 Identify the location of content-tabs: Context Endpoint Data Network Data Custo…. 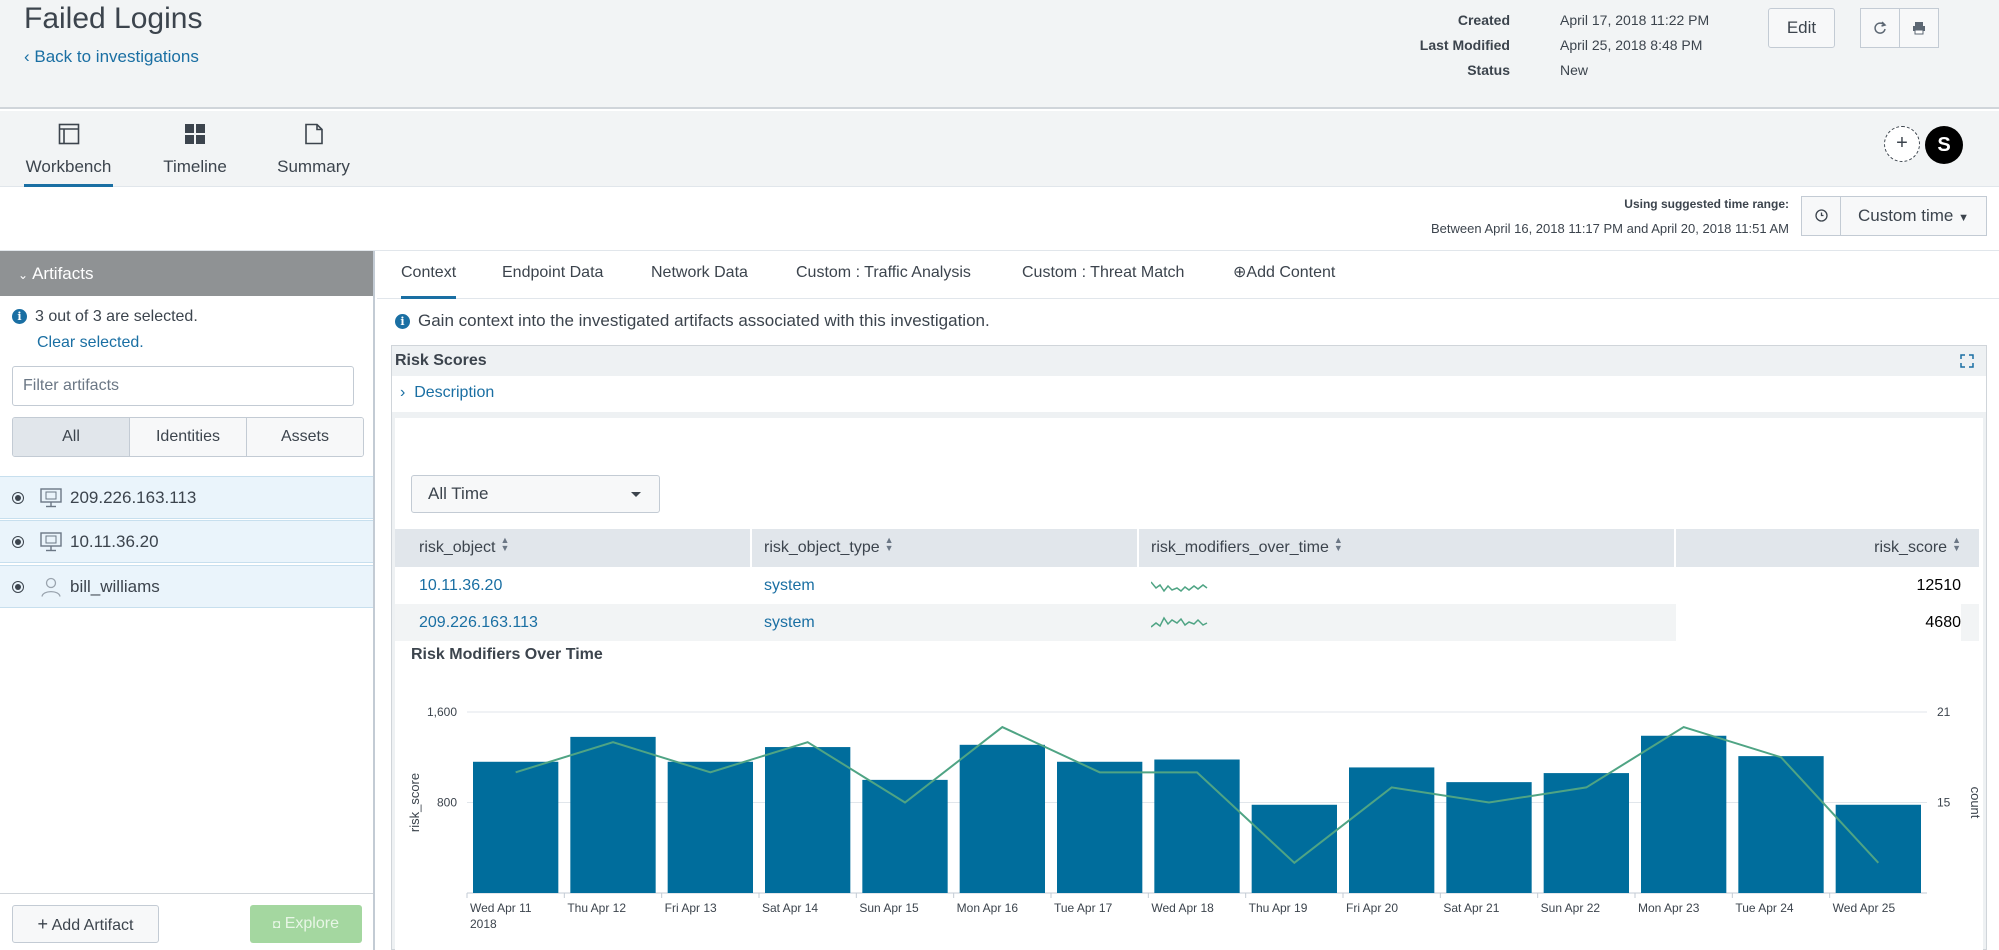
(1188, 275).